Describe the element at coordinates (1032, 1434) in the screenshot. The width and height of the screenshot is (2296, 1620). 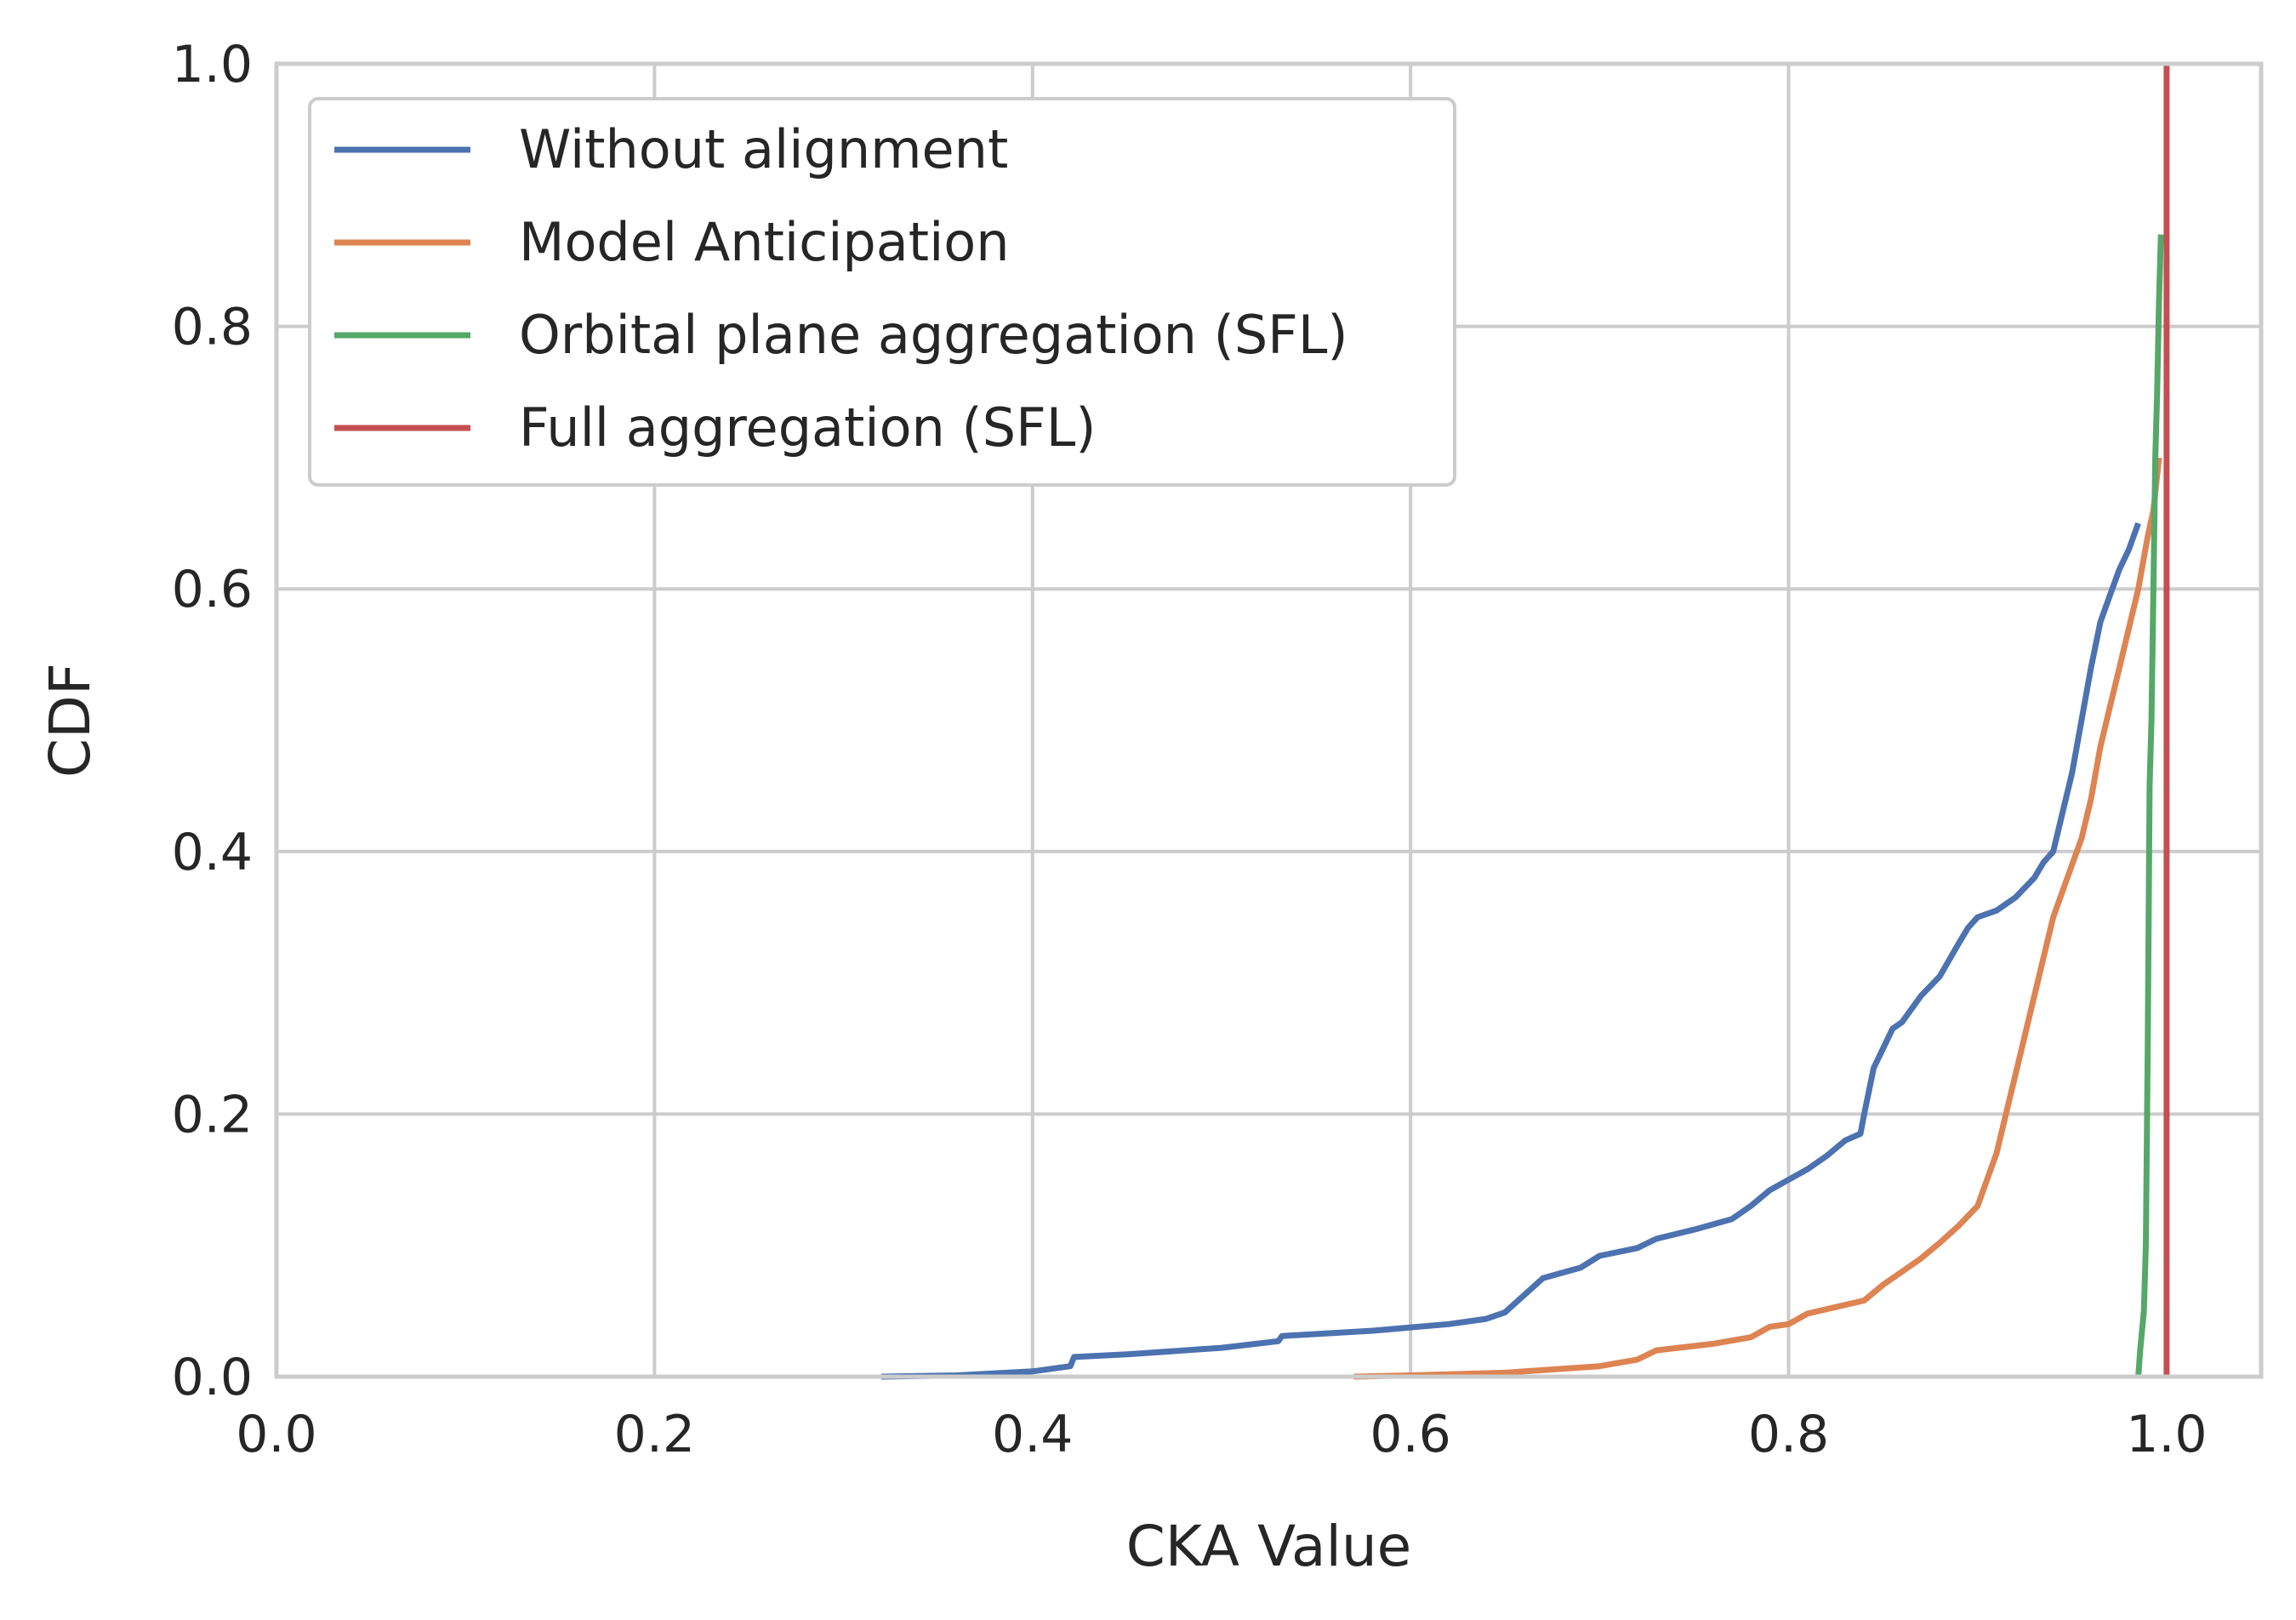
I see `x-tick-label-2: 0.4` at that location.